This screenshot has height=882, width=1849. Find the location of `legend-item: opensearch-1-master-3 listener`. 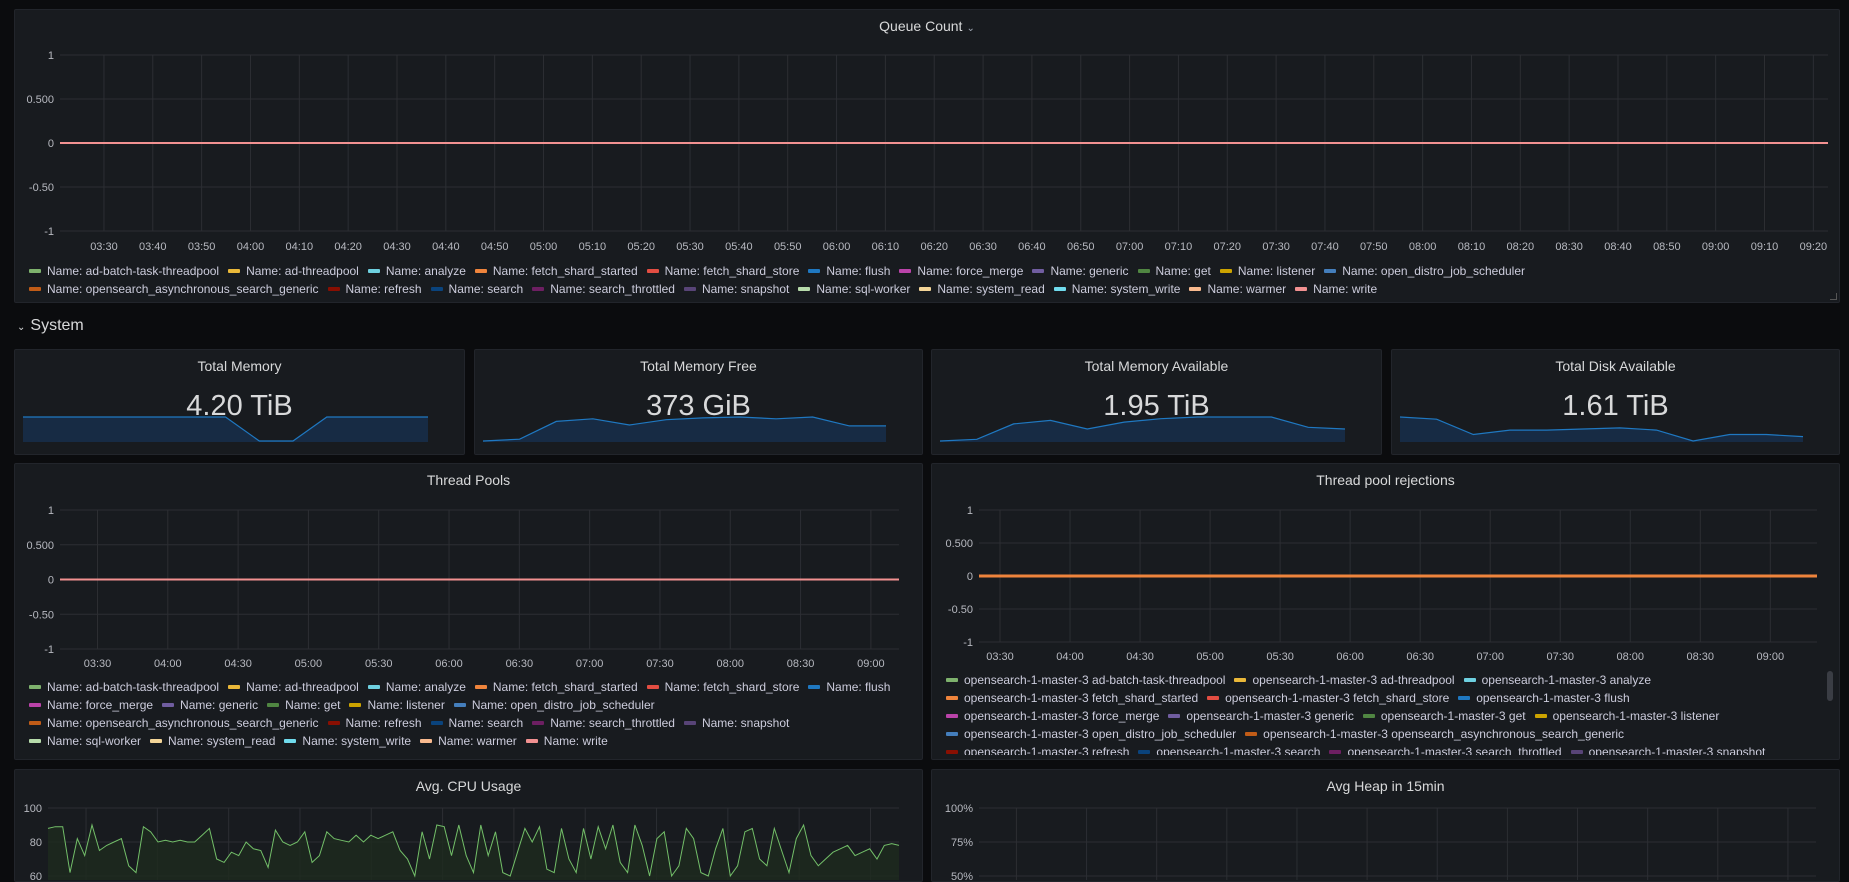

legend-item: opensearch-1-master-3 listener is located at coordinates (1626, 716).